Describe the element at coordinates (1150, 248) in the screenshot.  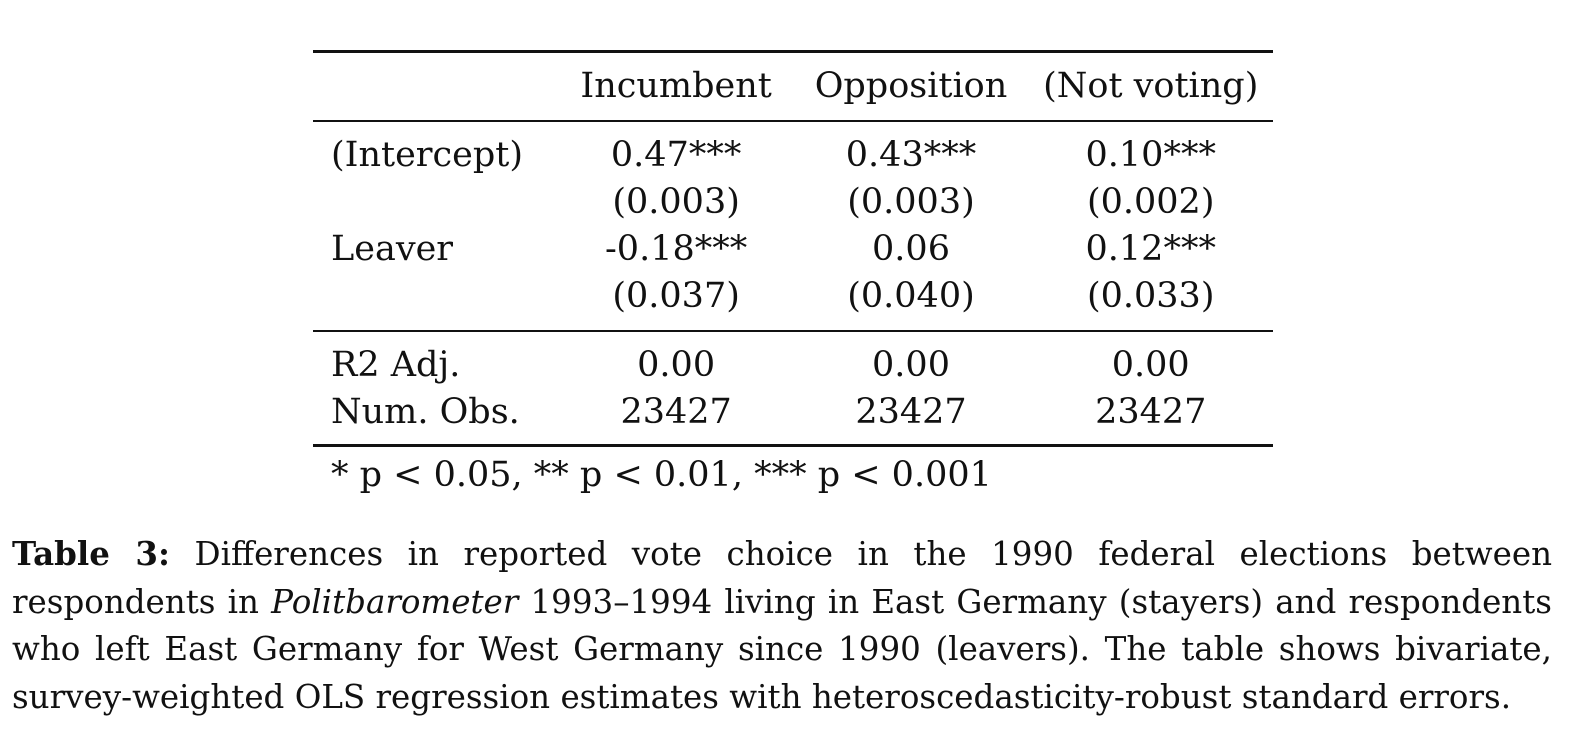
I see `table-cell: 0.12***` at that location.